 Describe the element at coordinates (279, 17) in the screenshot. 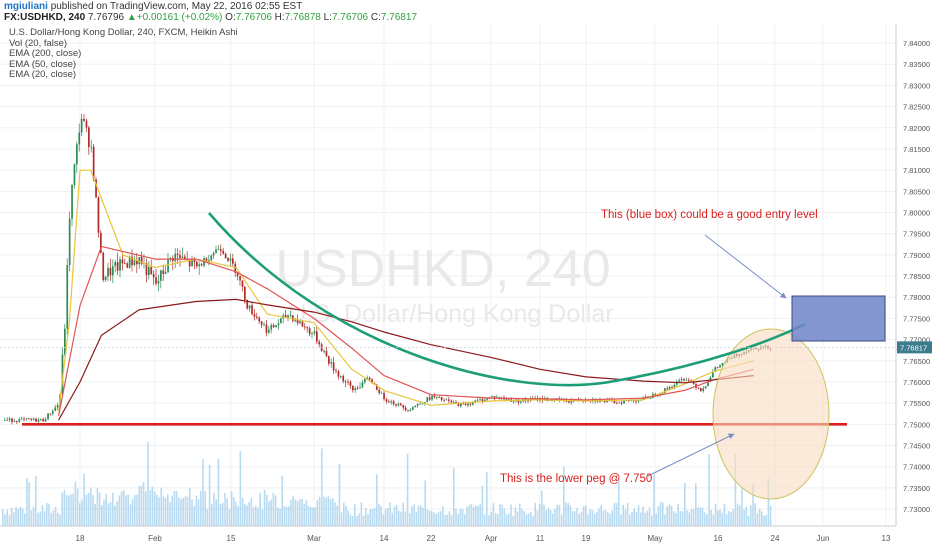

I see `high-label: H:` at that location.